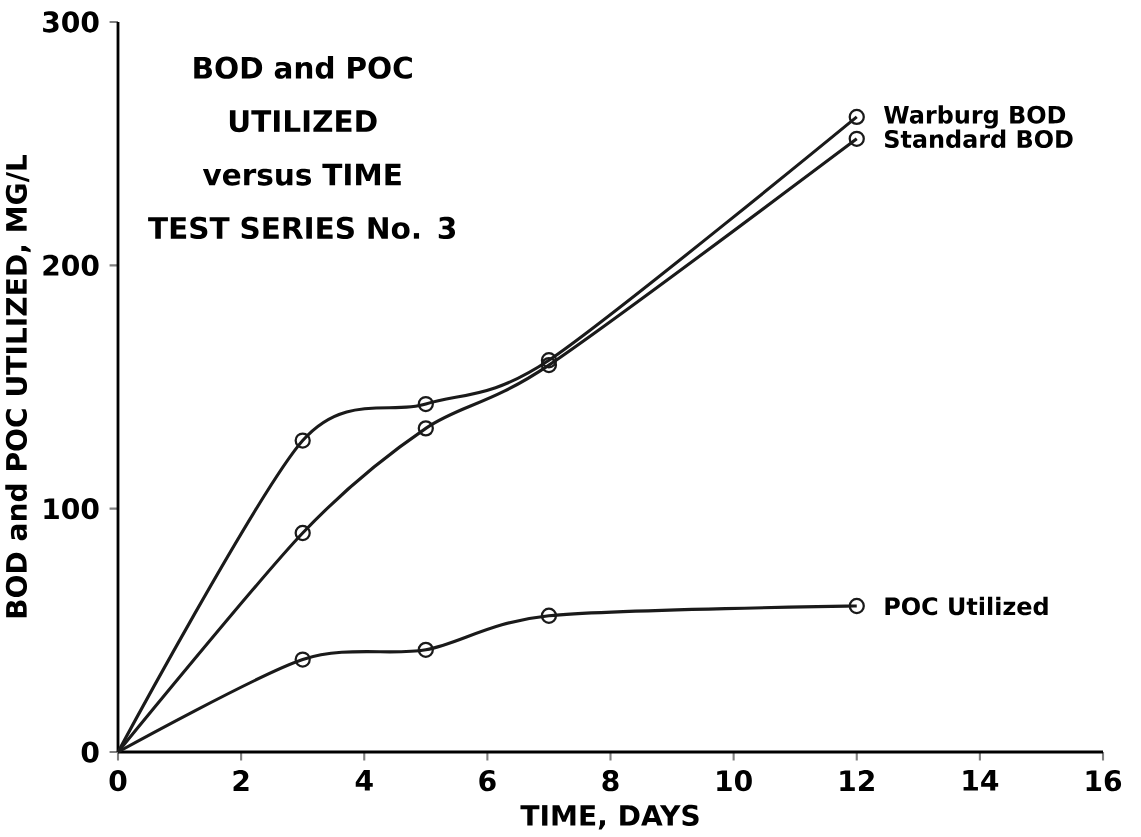 This screenshot has height=837, width=1141. What do you see at coordinates (364, 780) in the screenshot?
I see `x-tick-label: 4` at bounding box center [364, 780].